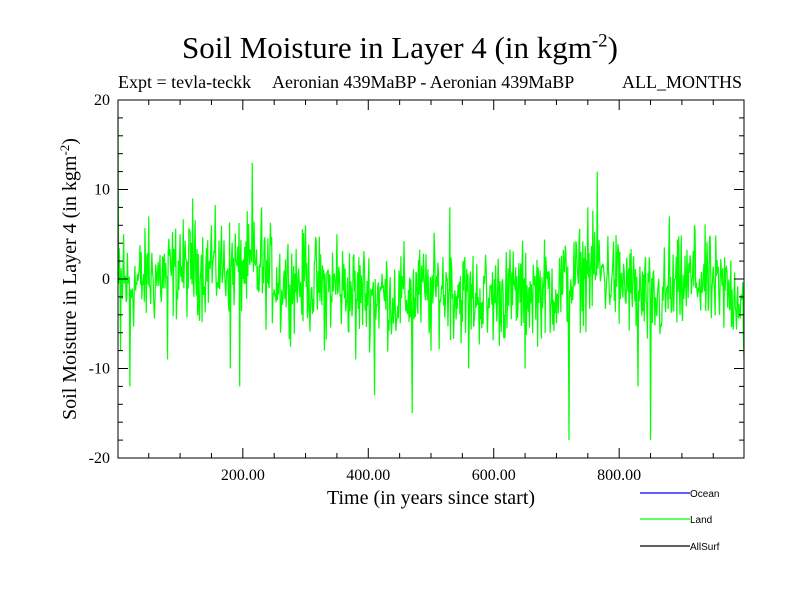 This screenshot has width=800, height=600. Describe the element at coordinates (431, 498) in the screenshot. I see `x-axis-title: Time (in years since start)` at that location.